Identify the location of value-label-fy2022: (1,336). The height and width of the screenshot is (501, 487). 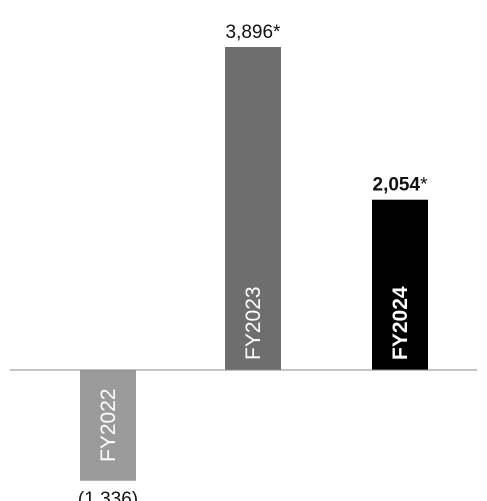
(108, 495).